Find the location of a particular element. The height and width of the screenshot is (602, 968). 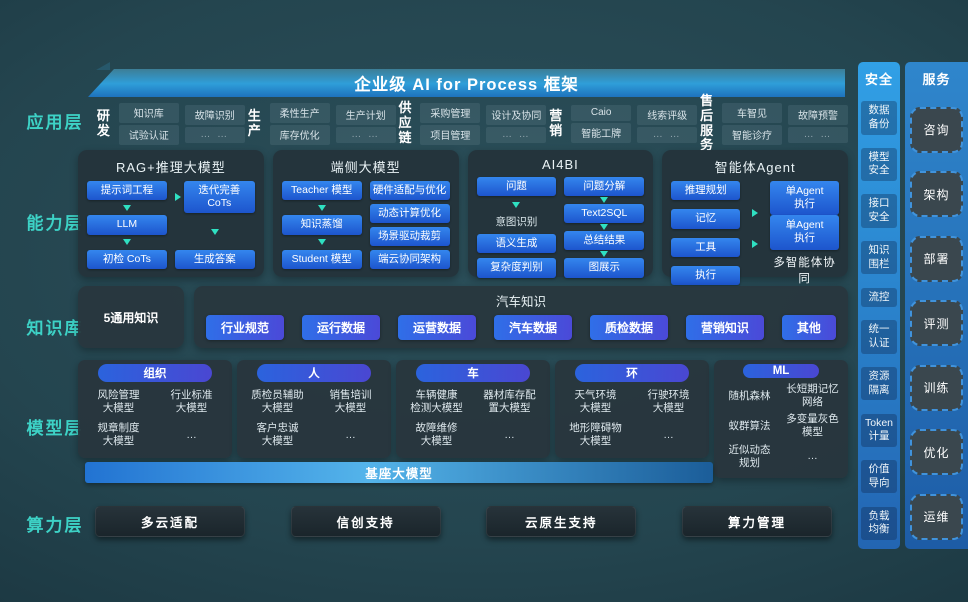

service-item: 评测 is located at coordinates (936, 323).